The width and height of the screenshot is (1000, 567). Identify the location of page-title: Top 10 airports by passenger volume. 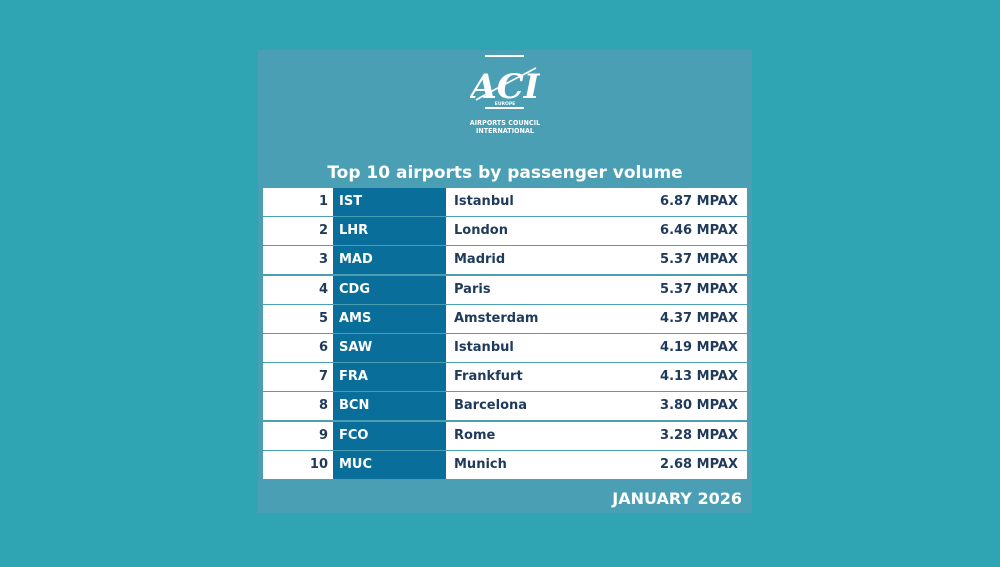
(505, 173).